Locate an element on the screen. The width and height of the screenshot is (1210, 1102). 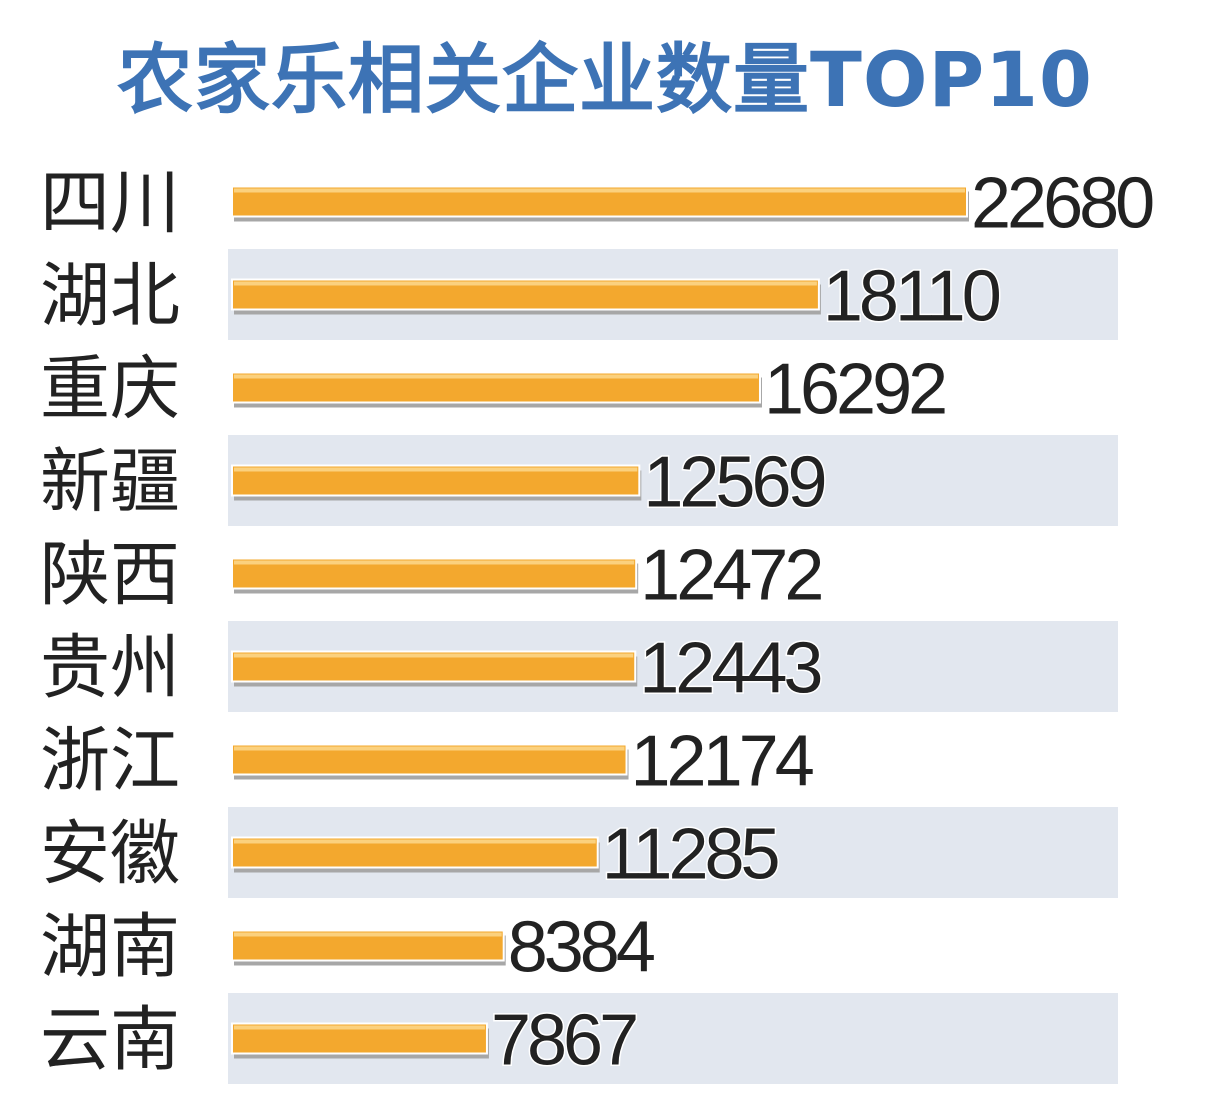
category-label: 陕西 is located at coordinates (110, 575).